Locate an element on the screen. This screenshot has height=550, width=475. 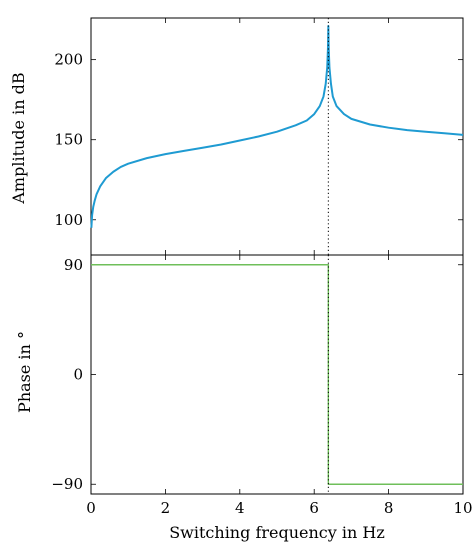
phase-y-tick-label: −90 is located at coordinates (67, 484).